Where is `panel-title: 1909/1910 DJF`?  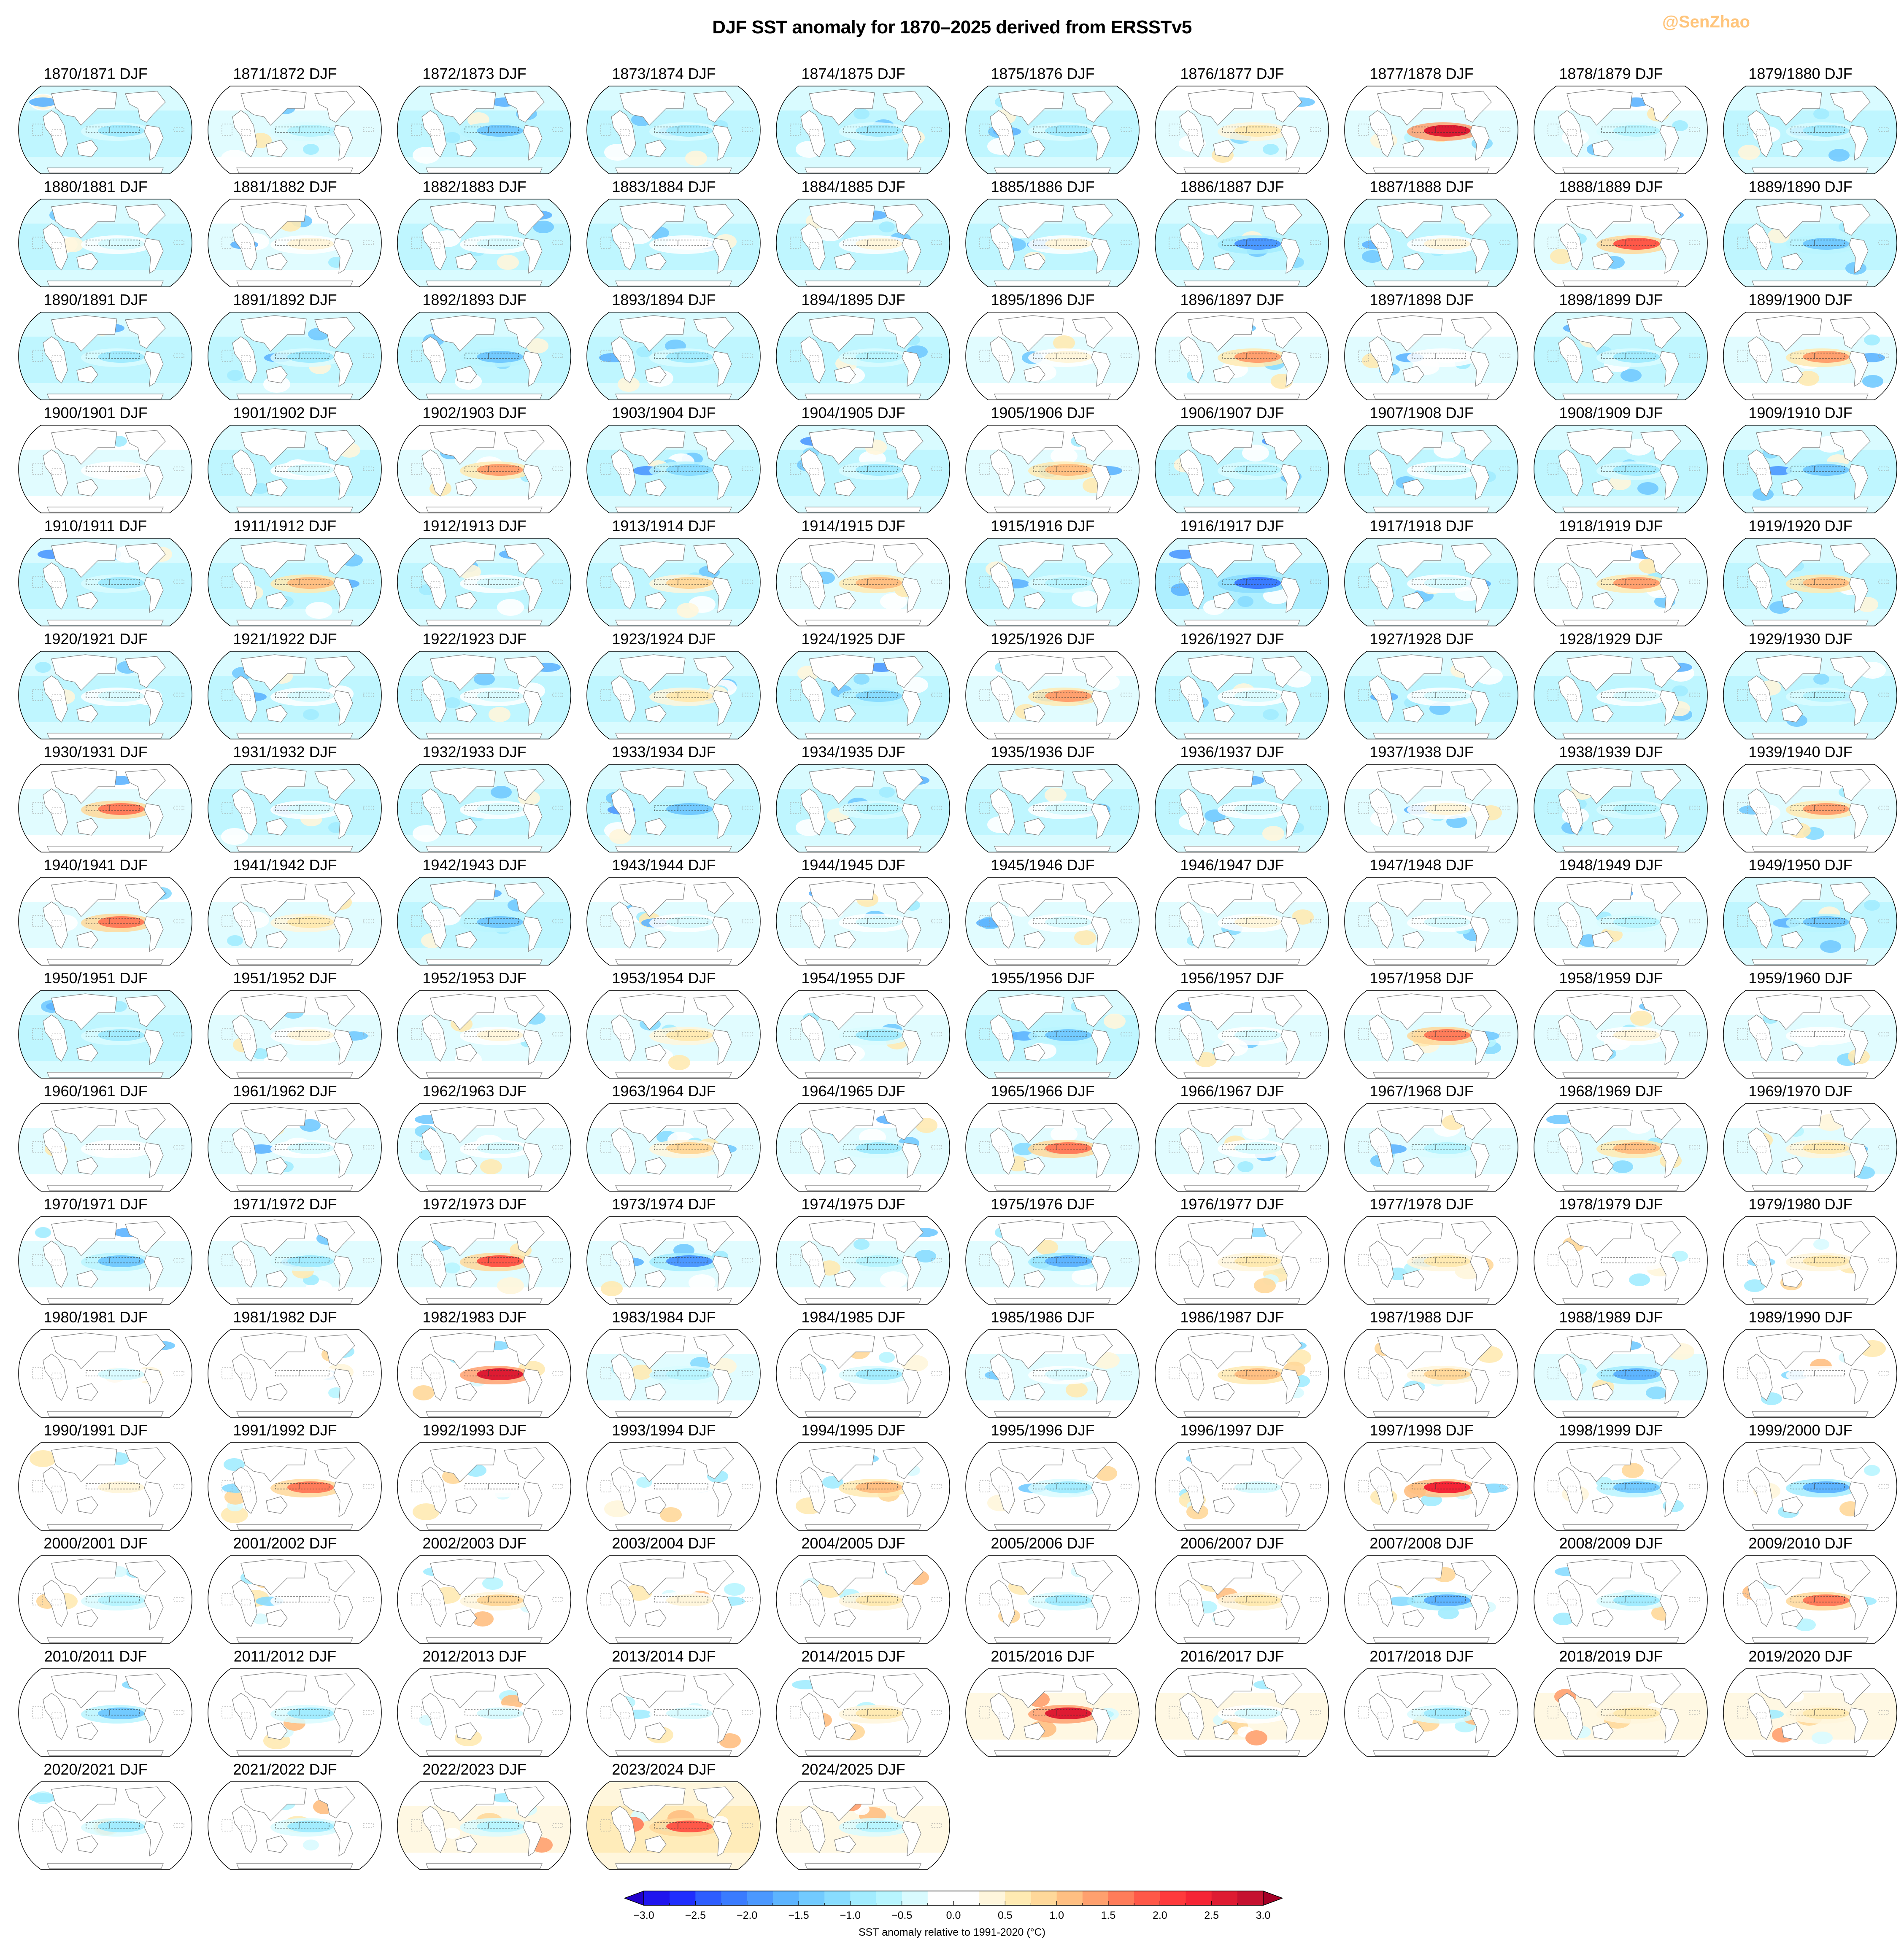
panel-title: 1909/1910 DJF is located at coordinates (1800, 412).